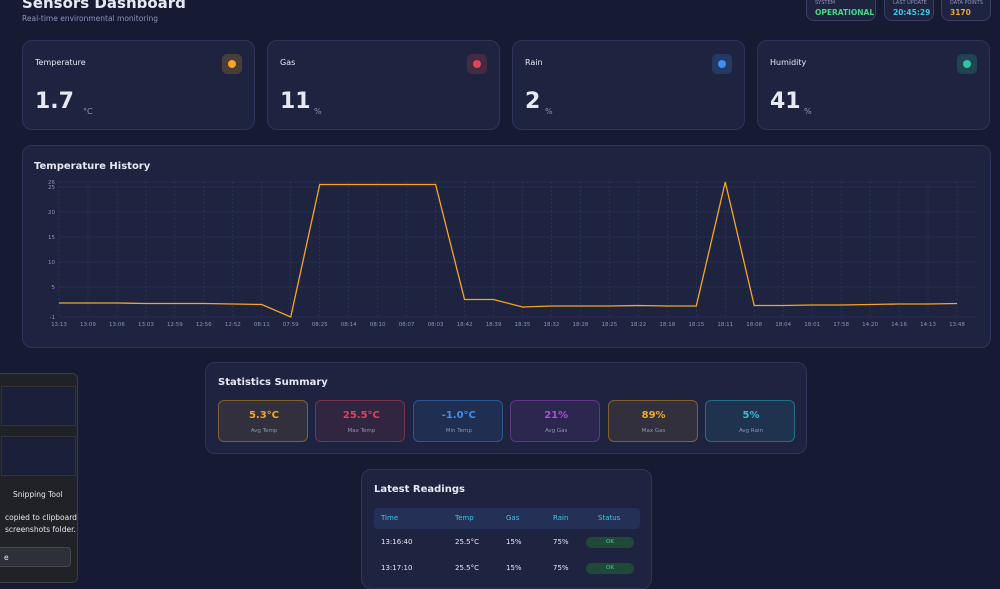 This screenshot has width=1000, height=589. Describe the element at coordinates (870, 325) in the screenshot. I see `x-tick-label: 14:20` at that location.